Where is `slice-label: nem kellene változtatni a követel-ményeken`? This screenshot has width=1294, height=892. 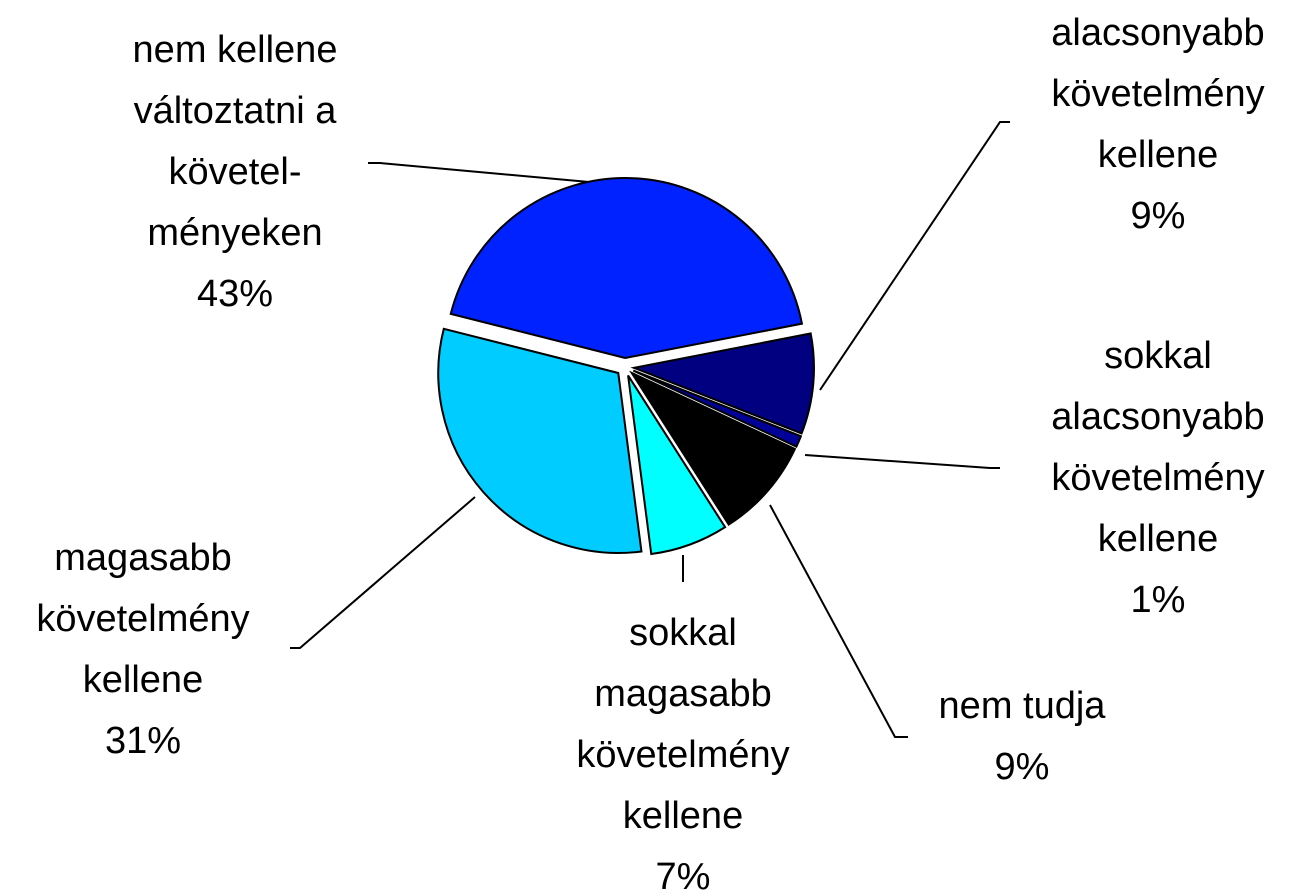 slice-label: nem kellene változtatni a követel-ményeken is located at coordinates (235, 141).